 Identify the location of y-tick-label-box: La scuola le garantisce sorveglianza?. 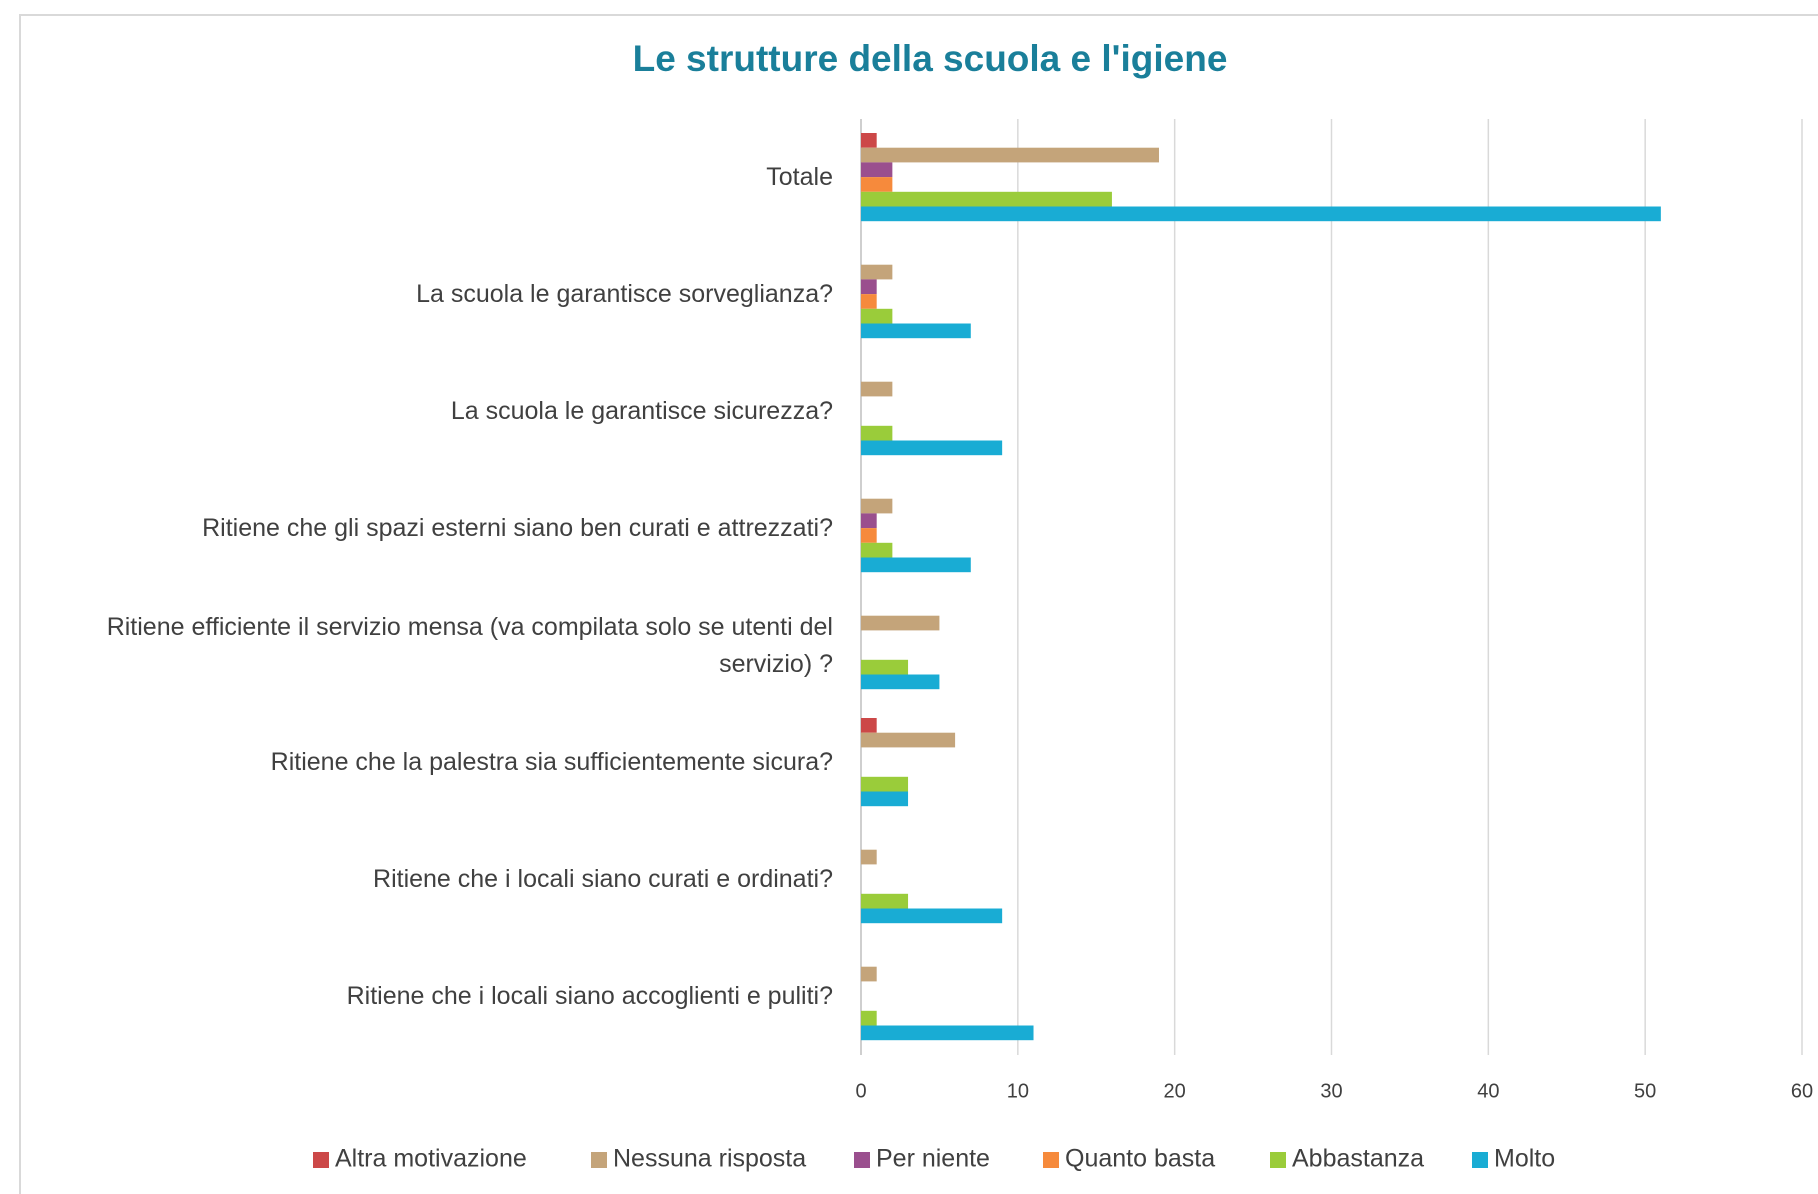
(624, 294).